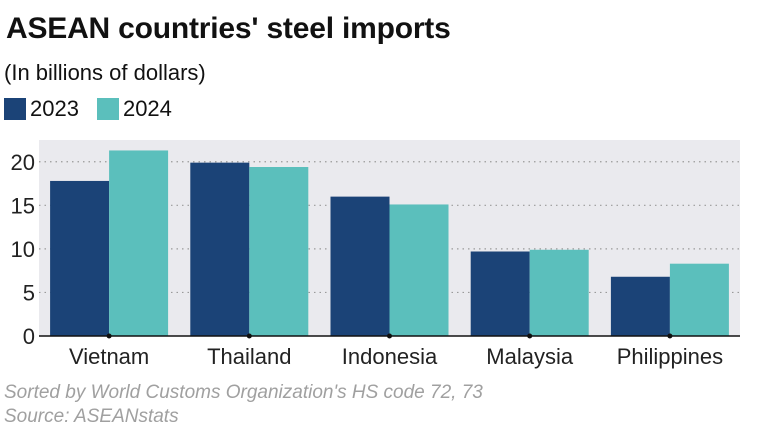 This screenshot has width=769, height=434. Describe the element at coordinates (249, 356) in the screenshot. I see `x-tick-label-thailand: Thailand` at that location.